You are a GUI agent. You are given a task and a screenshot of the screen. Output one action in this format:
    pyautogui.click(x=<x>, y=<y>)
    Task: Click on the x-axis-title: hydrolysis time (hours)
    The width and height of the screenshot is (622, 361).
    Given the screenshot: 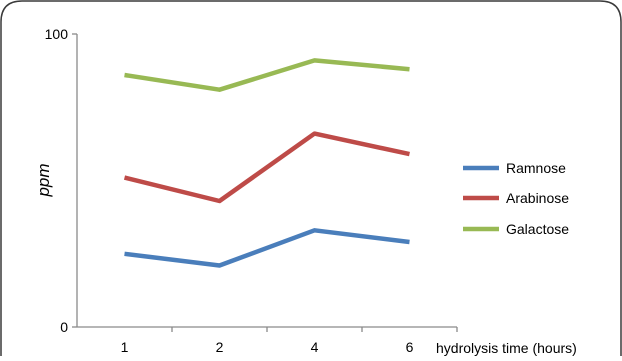 What is the action you would take?
    pyautogui.click(x=506, y=348)
    